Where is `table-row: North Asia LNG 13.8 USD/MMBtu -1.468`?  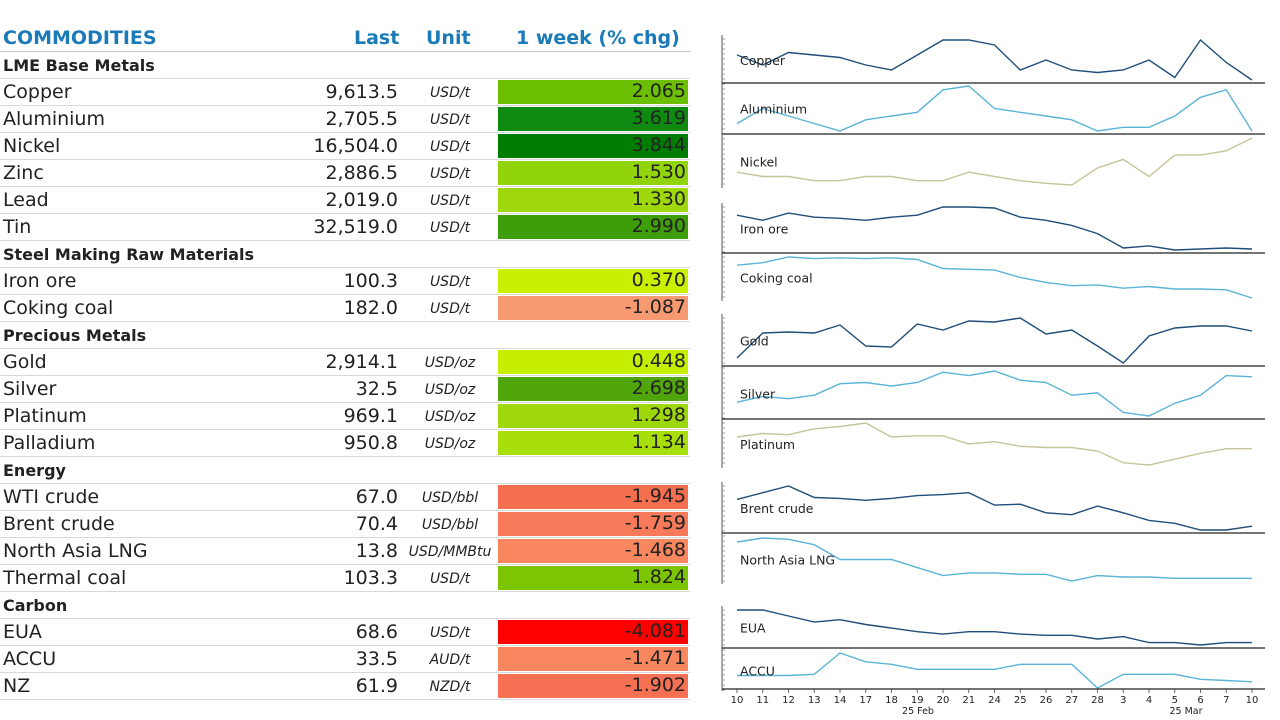 table-row: North Asia LNG 13.8 USD/MMBtu -1.468 is located at coordinates (345, 551).